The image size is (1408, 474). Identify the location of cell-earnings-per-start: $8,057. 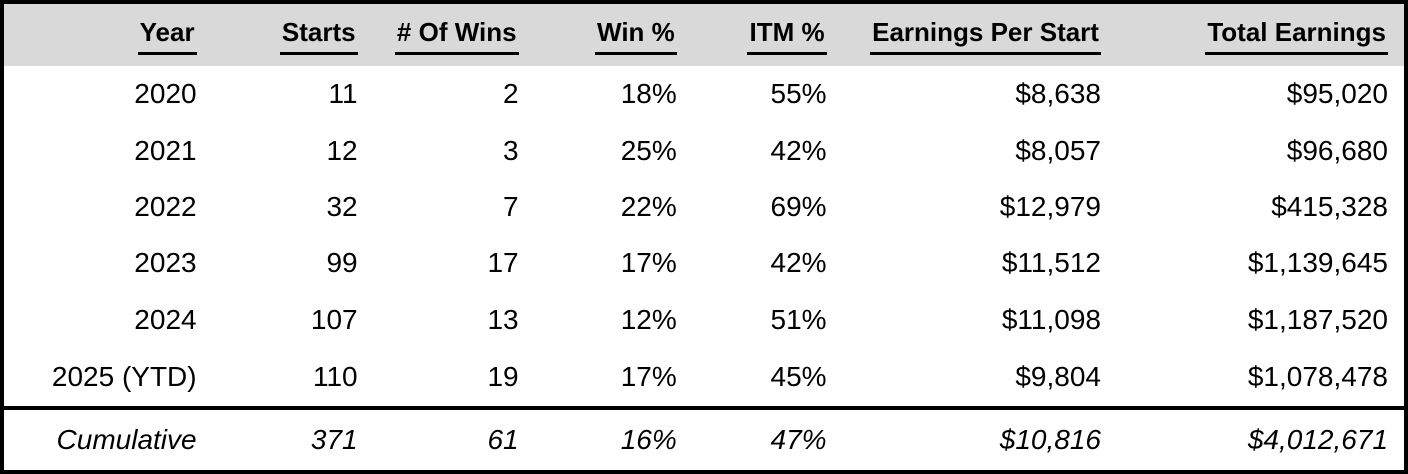
(1058, 150).